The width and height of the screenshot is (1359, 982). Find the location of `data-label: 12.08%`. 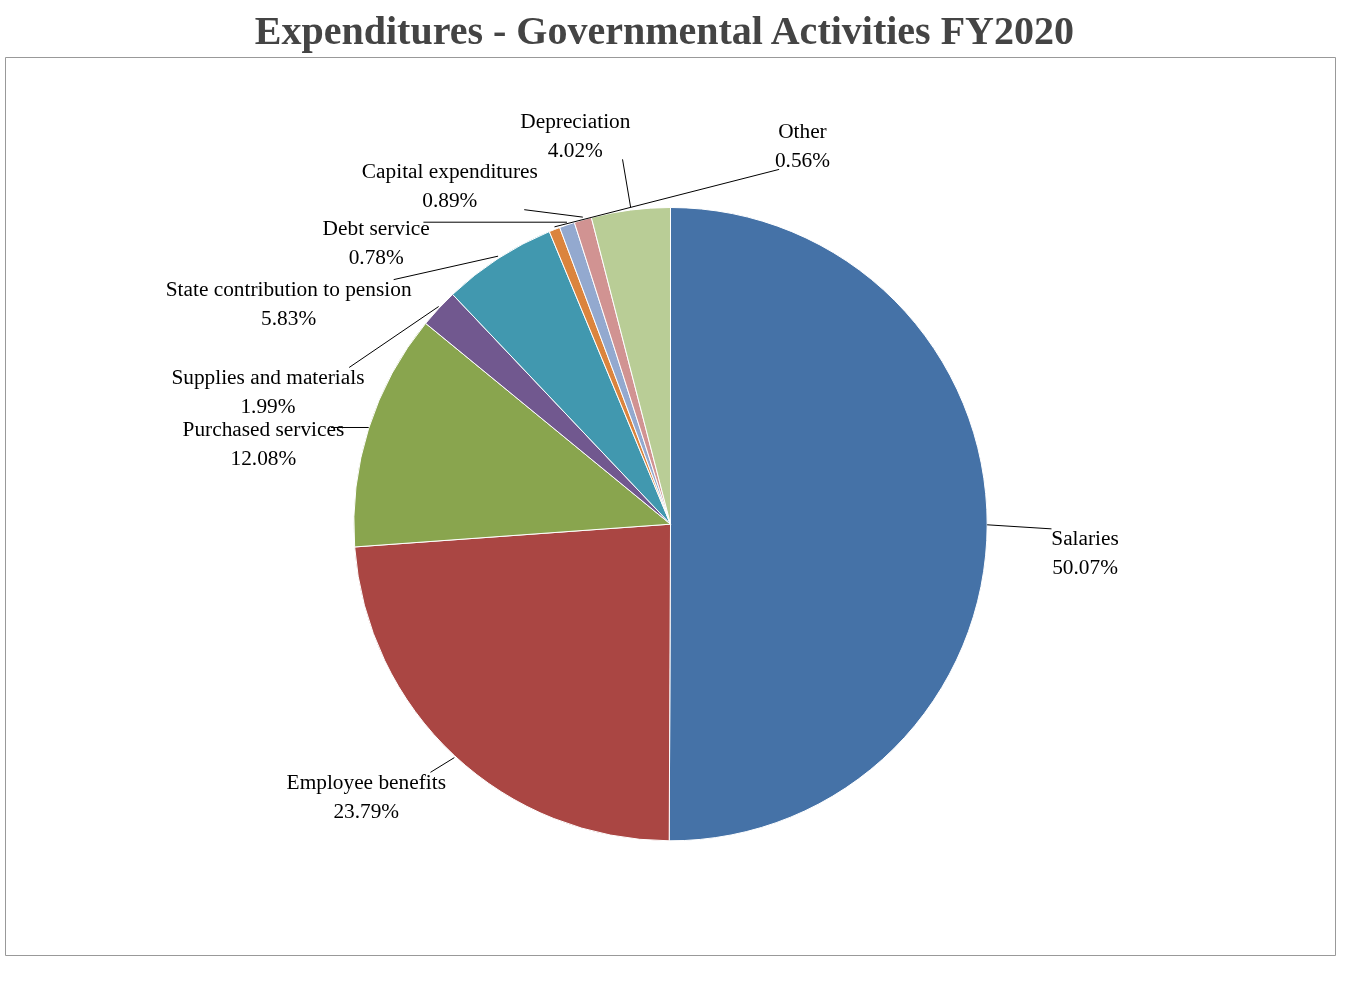

data-label: 12.08% is located at coordinates (263, 458).